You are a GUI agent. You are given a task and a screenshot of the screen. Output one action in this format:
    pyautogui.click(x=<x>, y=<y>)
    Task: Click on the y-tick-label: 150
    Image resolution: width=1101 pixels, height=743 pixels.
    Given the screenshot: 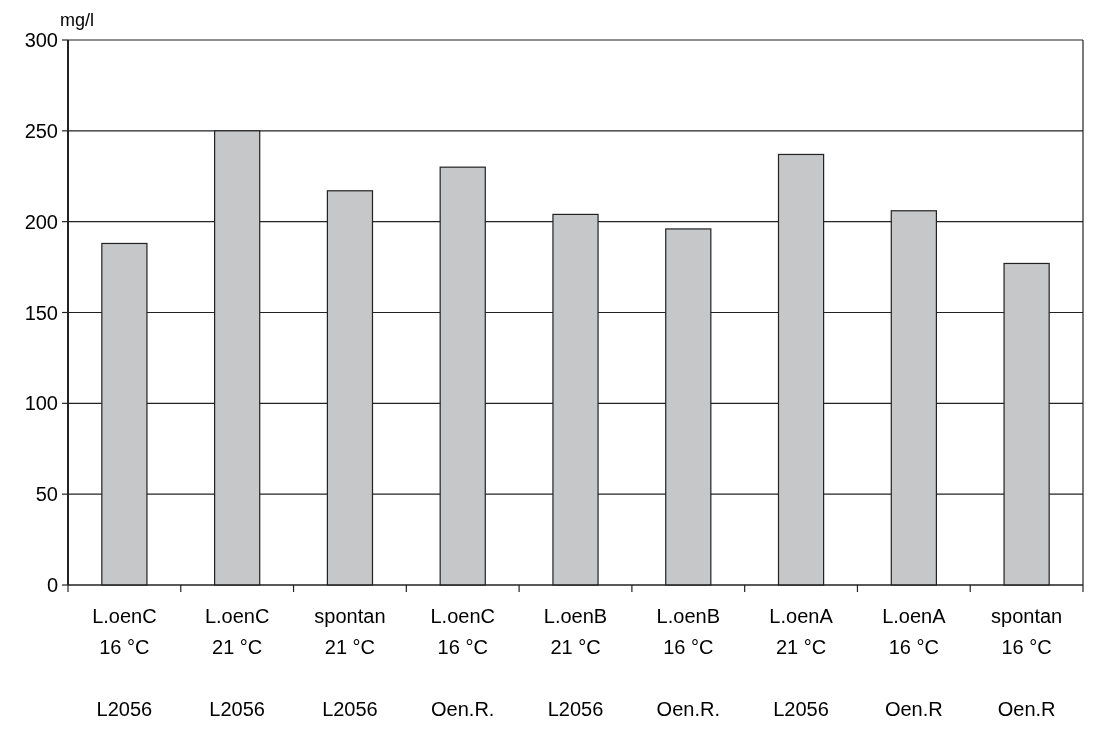 What is the action you would take?
    pyautogui.click(x=41, y=312)
    